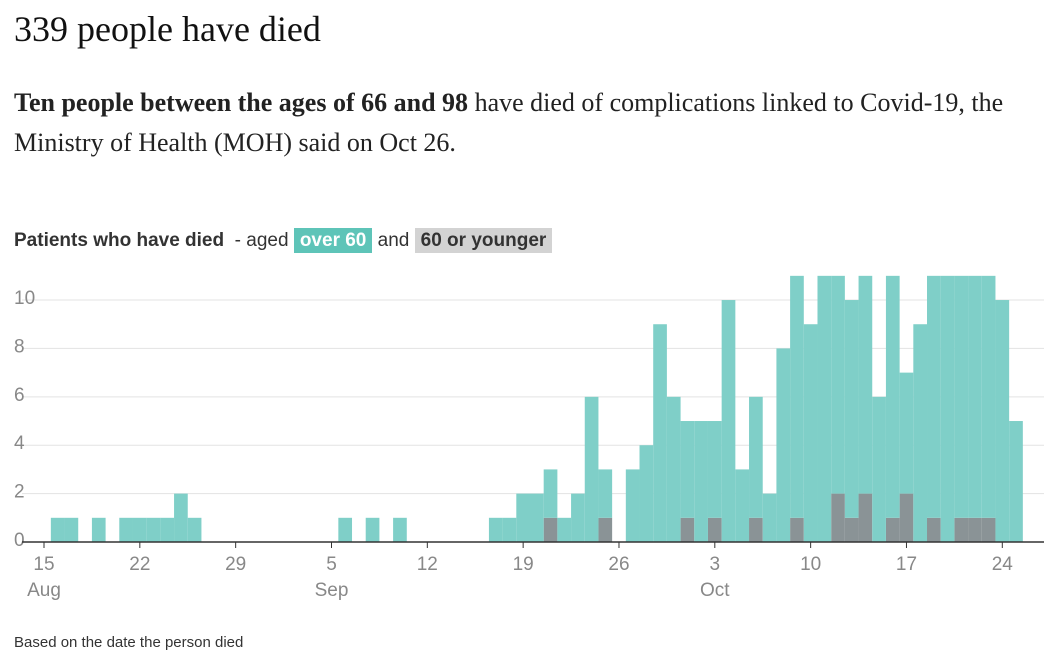  What do you see at coordinates (19, 346) in the screenshot?
I see `y-tick-label: 8` at bounding box center [19, 346].